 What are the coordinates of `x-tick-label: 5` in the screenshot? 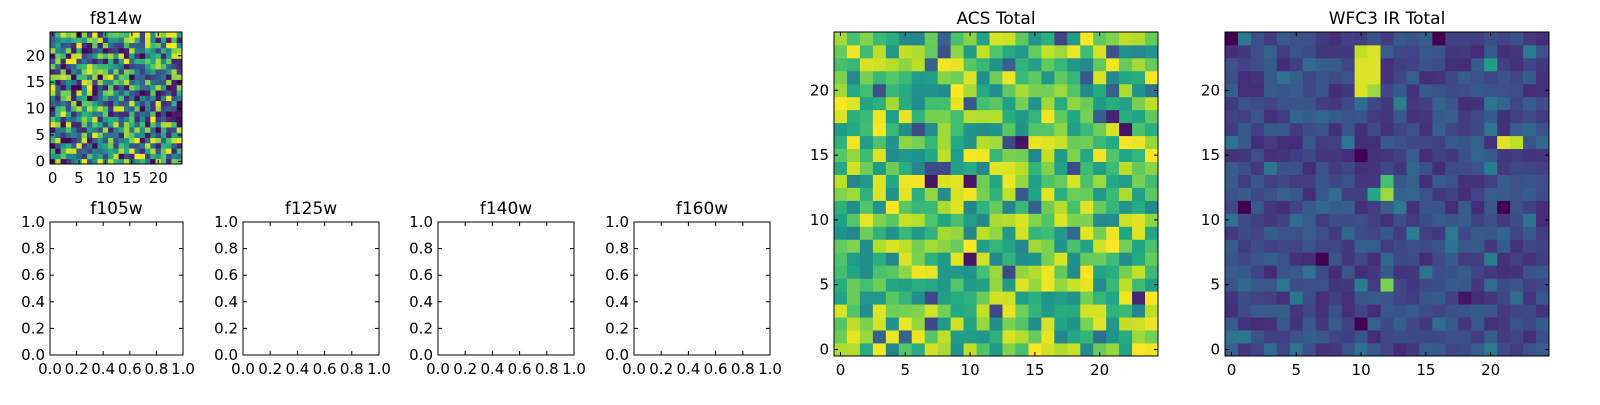 It's located at (79, 178).